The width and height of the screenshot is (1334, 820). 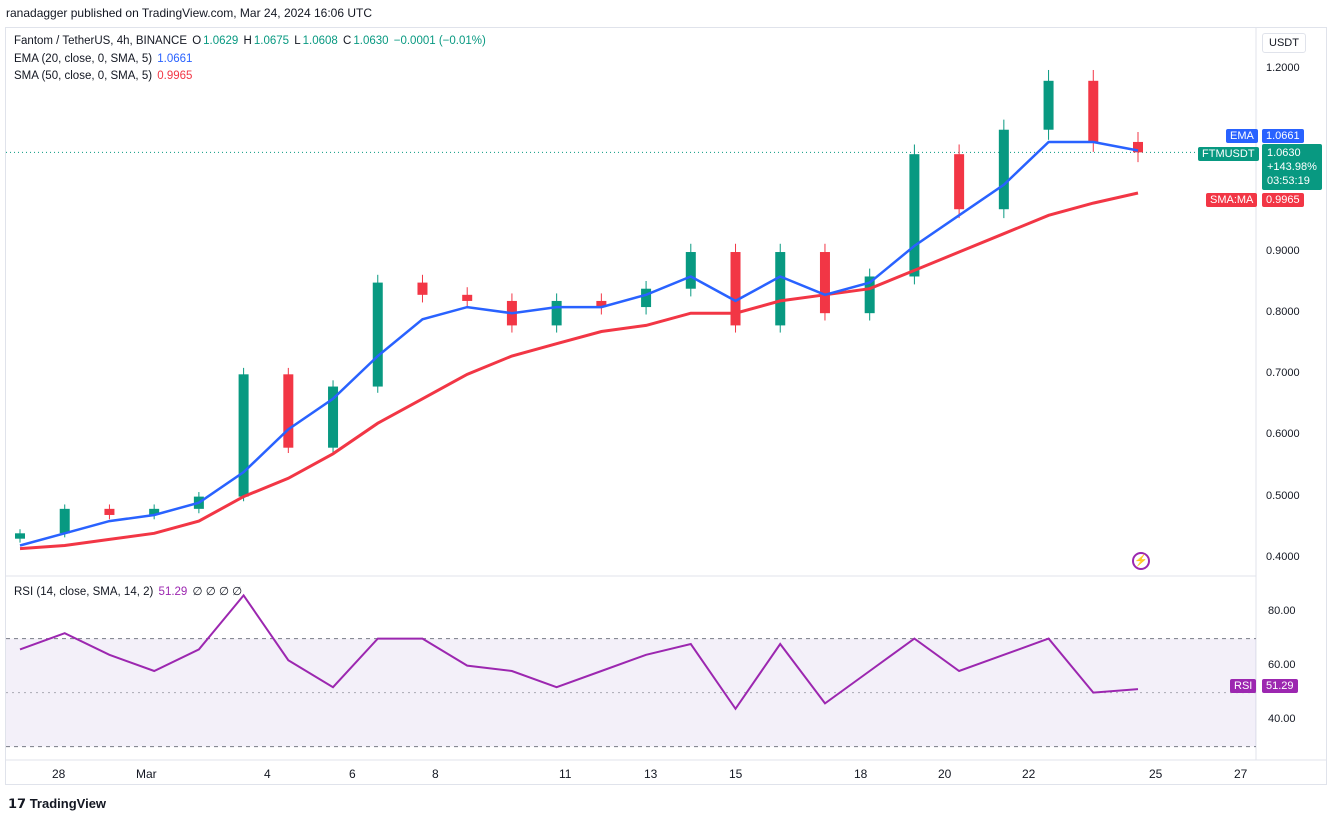 I want to click on ema-axis-value: 1.0661, so click(x=1283, y=136).